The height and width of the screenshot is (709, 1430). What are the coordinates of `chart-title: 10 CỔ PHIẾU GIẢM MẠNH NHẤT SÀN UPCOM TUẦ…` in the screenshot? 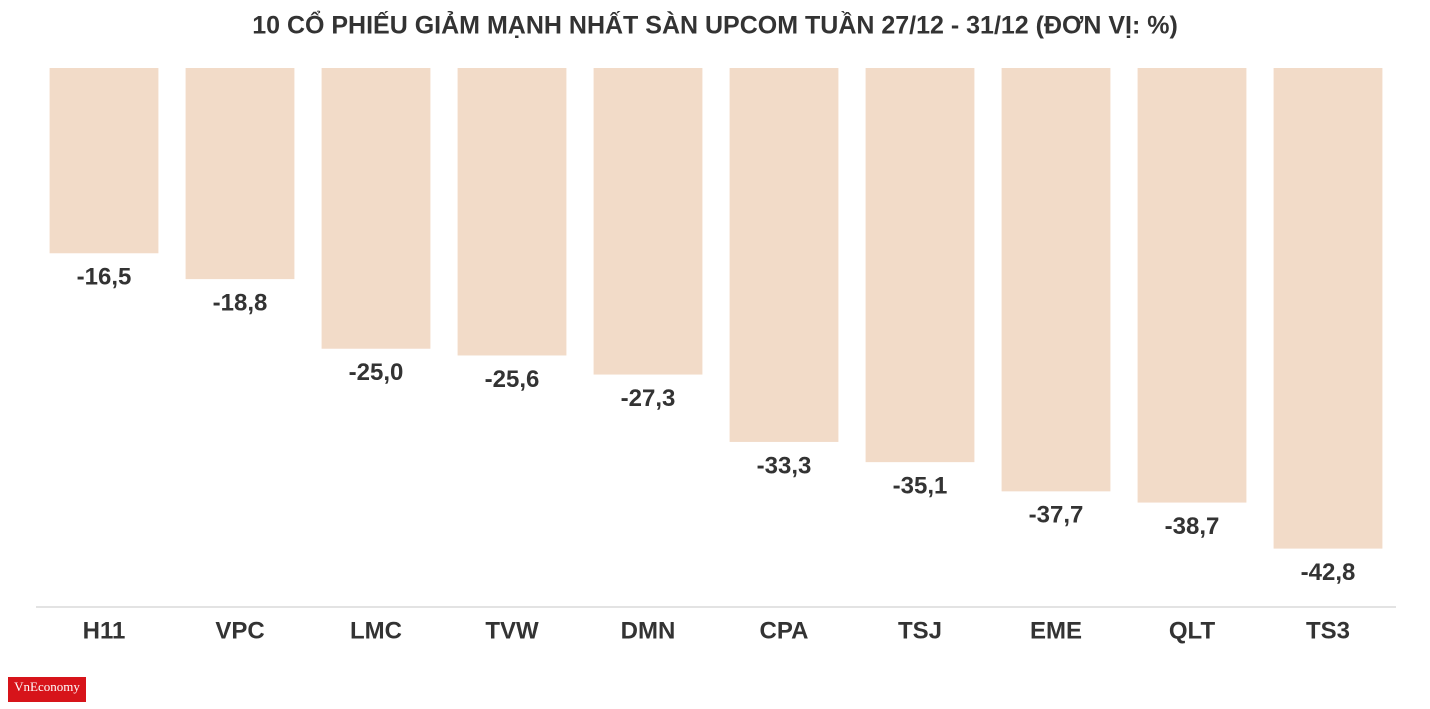 It's located at (715, 25).